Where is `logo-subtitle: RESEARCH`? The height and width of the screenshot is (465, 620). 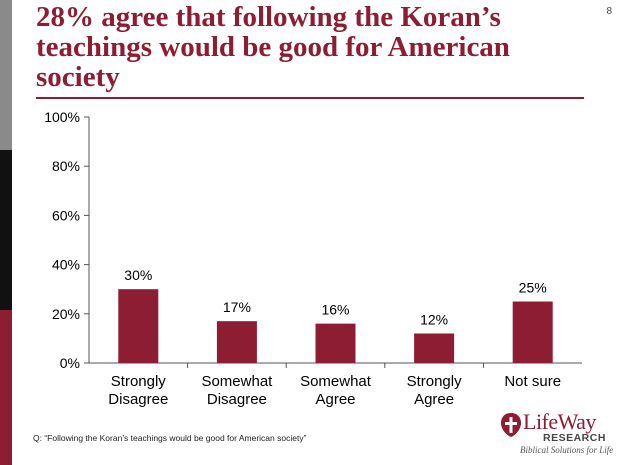 logo-subtitle: RESEARCH is located at coordinates (574, 438).